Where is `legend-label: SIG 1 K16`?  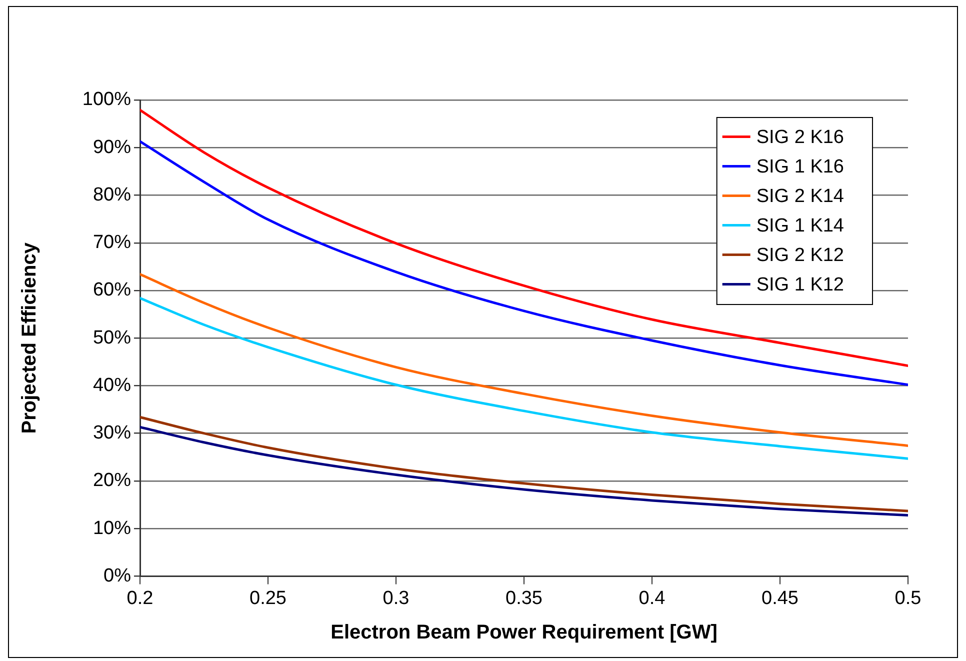 legend-label: SIG 1 K16 is located at coordinates (800, 167).